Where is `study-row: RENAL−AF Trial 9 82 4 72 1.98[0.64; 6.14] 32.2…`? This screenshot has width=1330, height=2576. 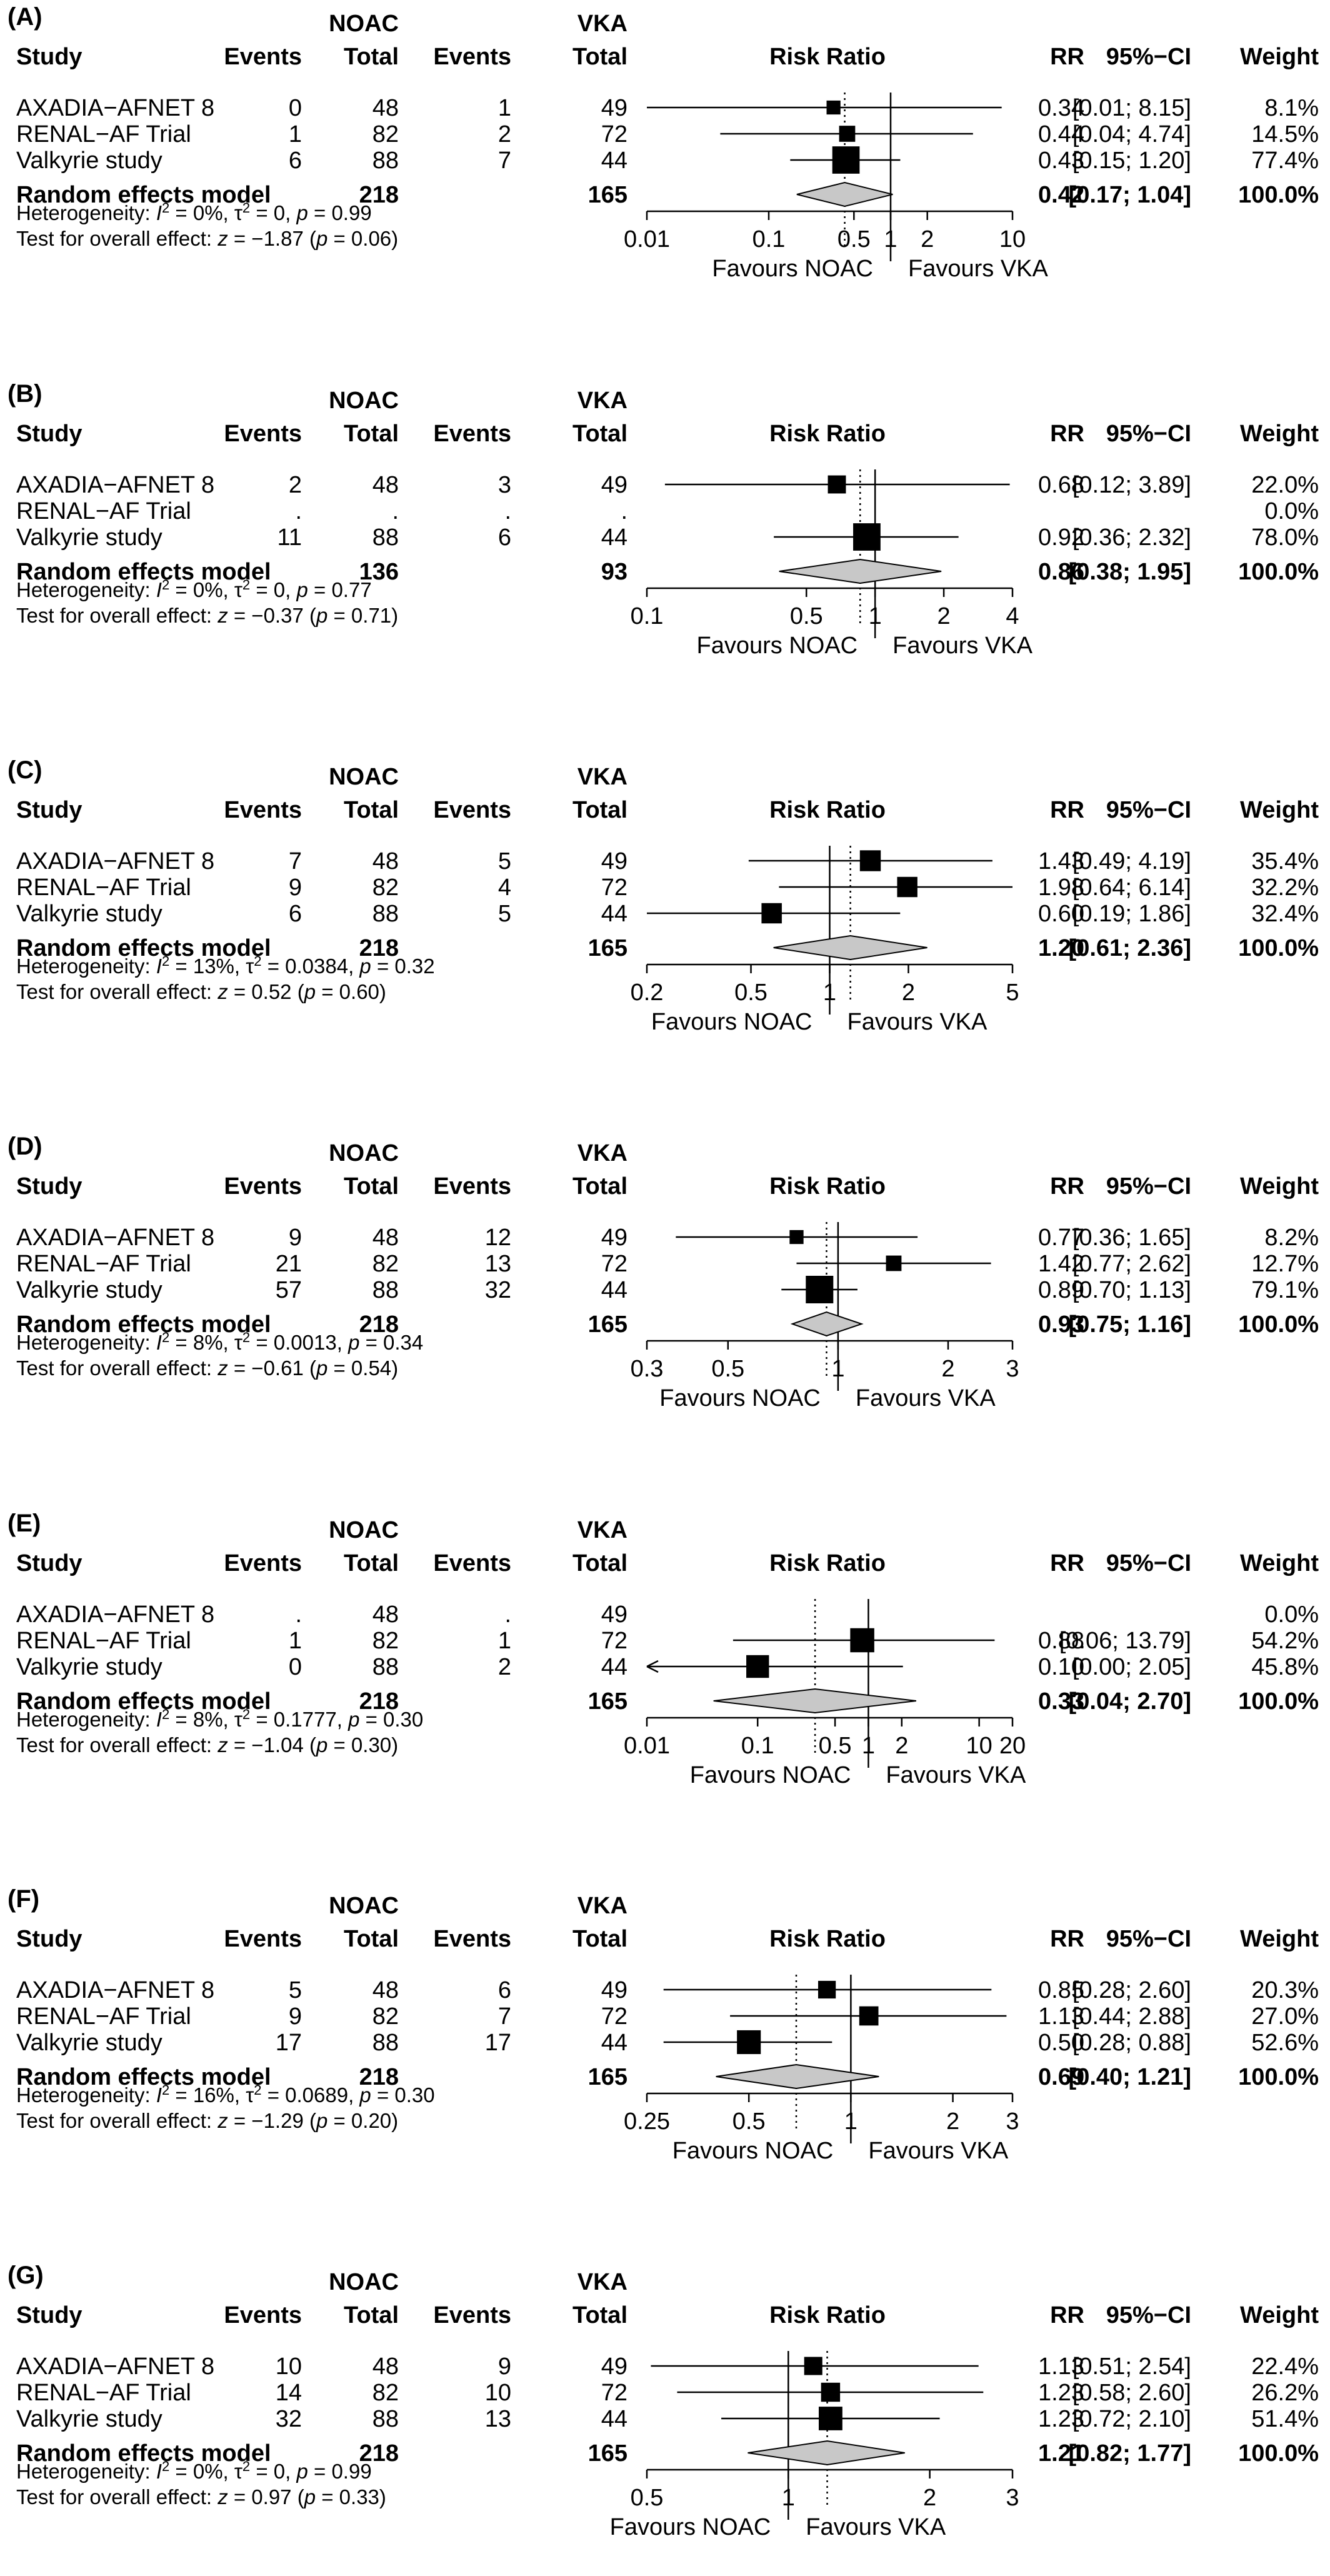 study-row: RENAL−AF Trial 9 82 4 72 1.98[0.64; 6.14] 32.2… is located at coordinates (667, 888).